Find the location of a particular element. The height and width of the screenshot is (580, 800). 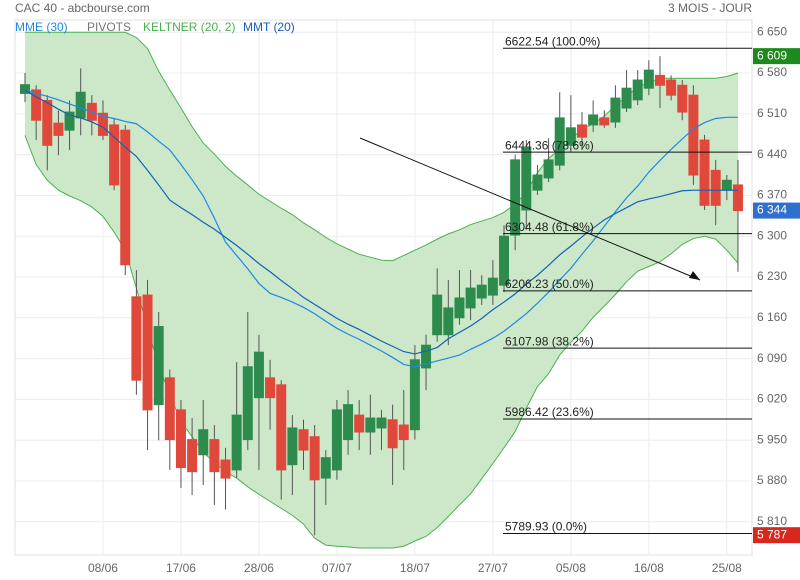

pivot-label: 6304.48 (61.8%) is located at coordinates (549, 227).